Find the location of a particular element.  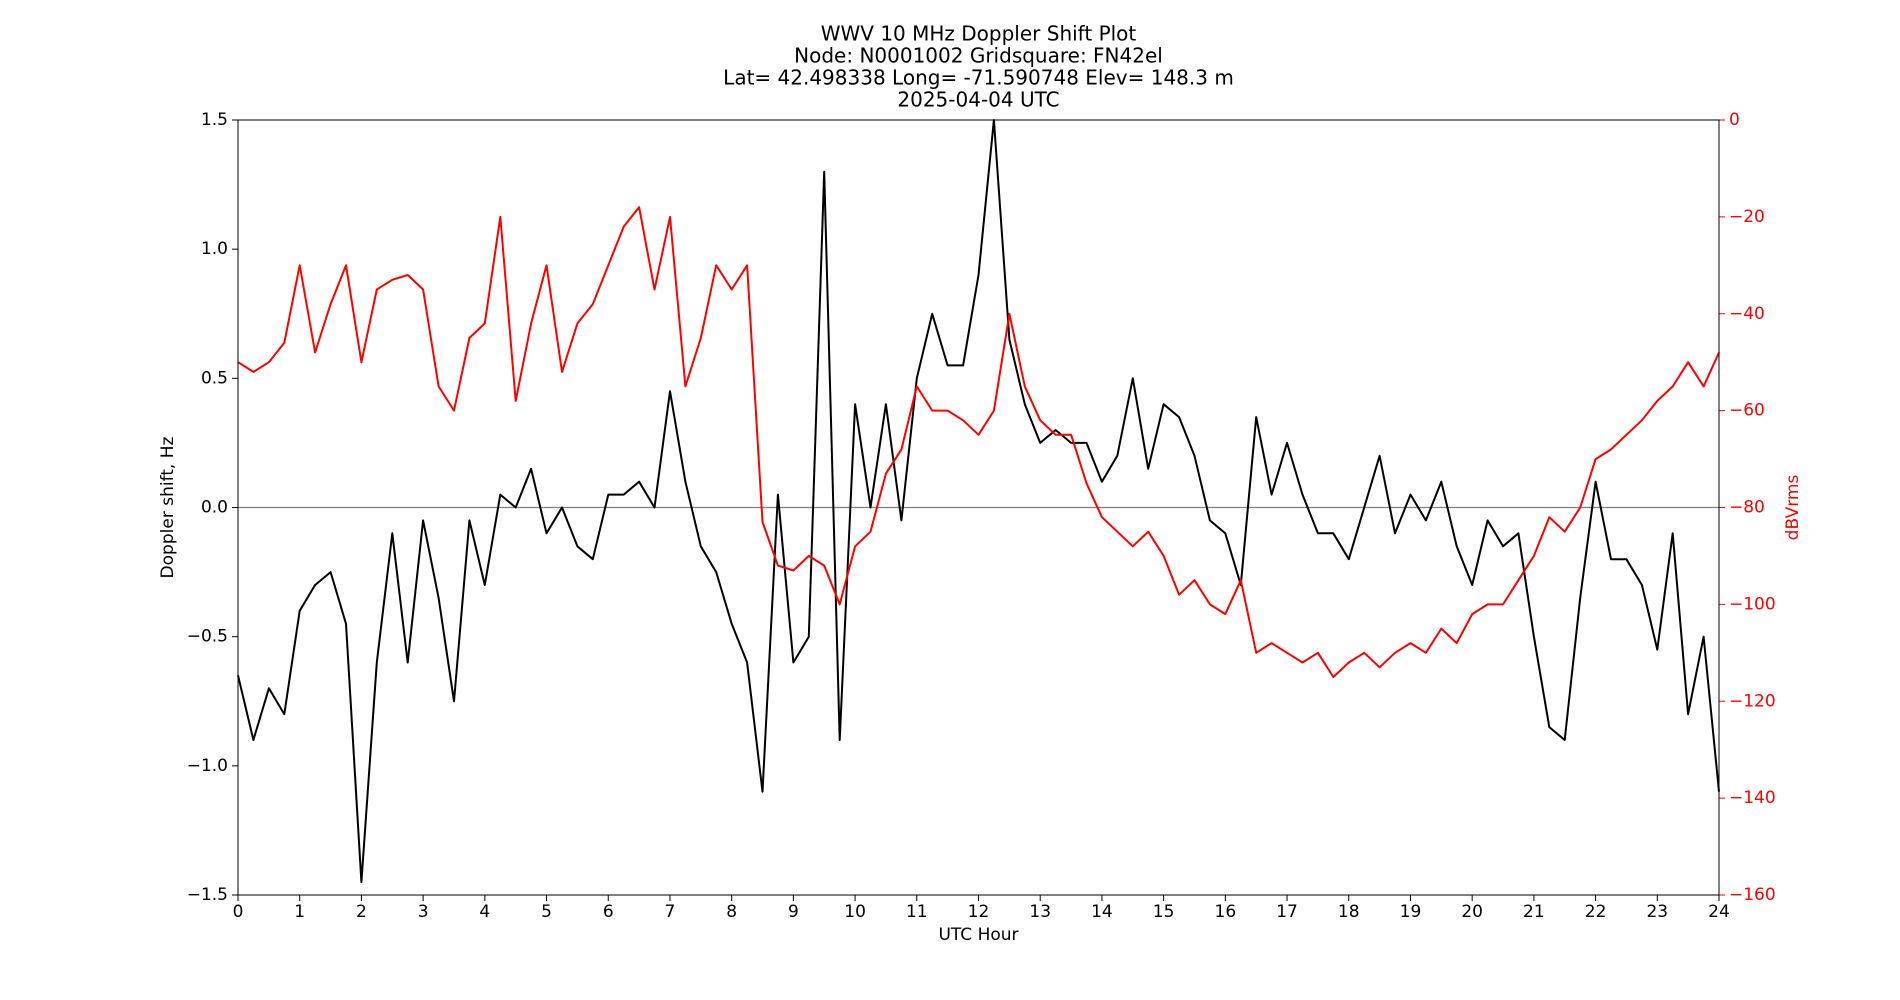

x-tick-label: 18 is located at coordinates (1349, 912).